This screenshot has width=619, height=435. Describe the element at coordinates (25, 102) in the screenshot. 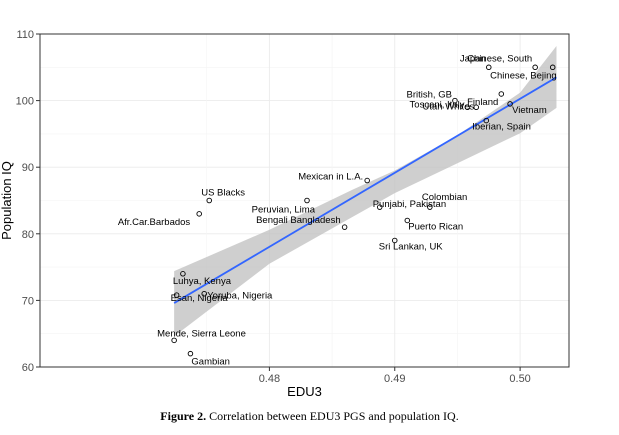

I see `y-tick-label: 100` at that location.